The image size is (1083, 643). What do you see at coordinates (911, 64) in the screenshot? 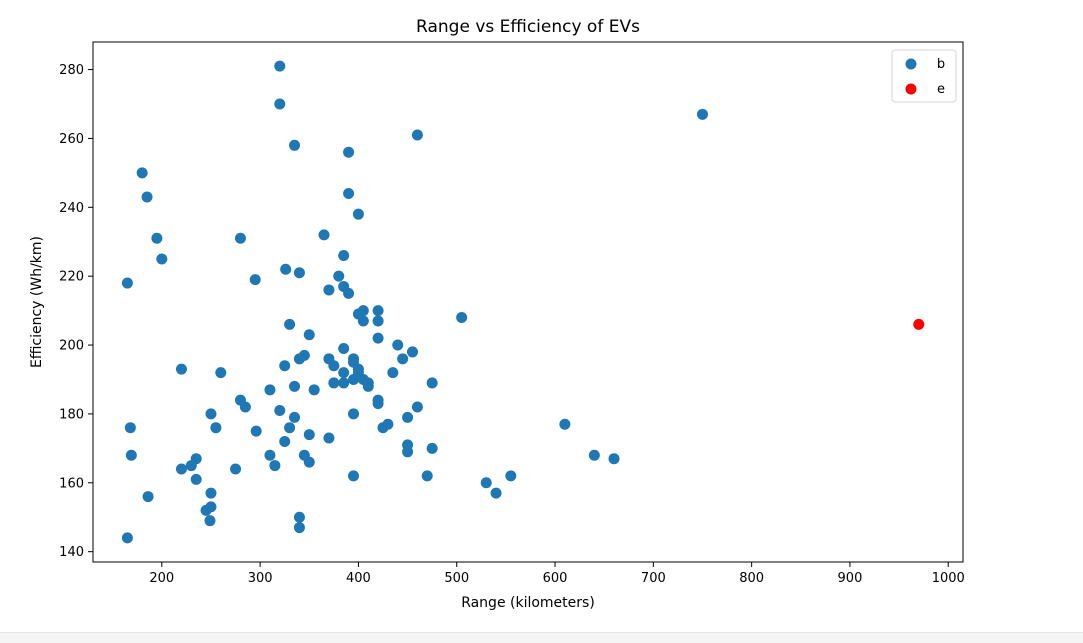
I see `legend-marker-b` at bounding box center [911, 64].